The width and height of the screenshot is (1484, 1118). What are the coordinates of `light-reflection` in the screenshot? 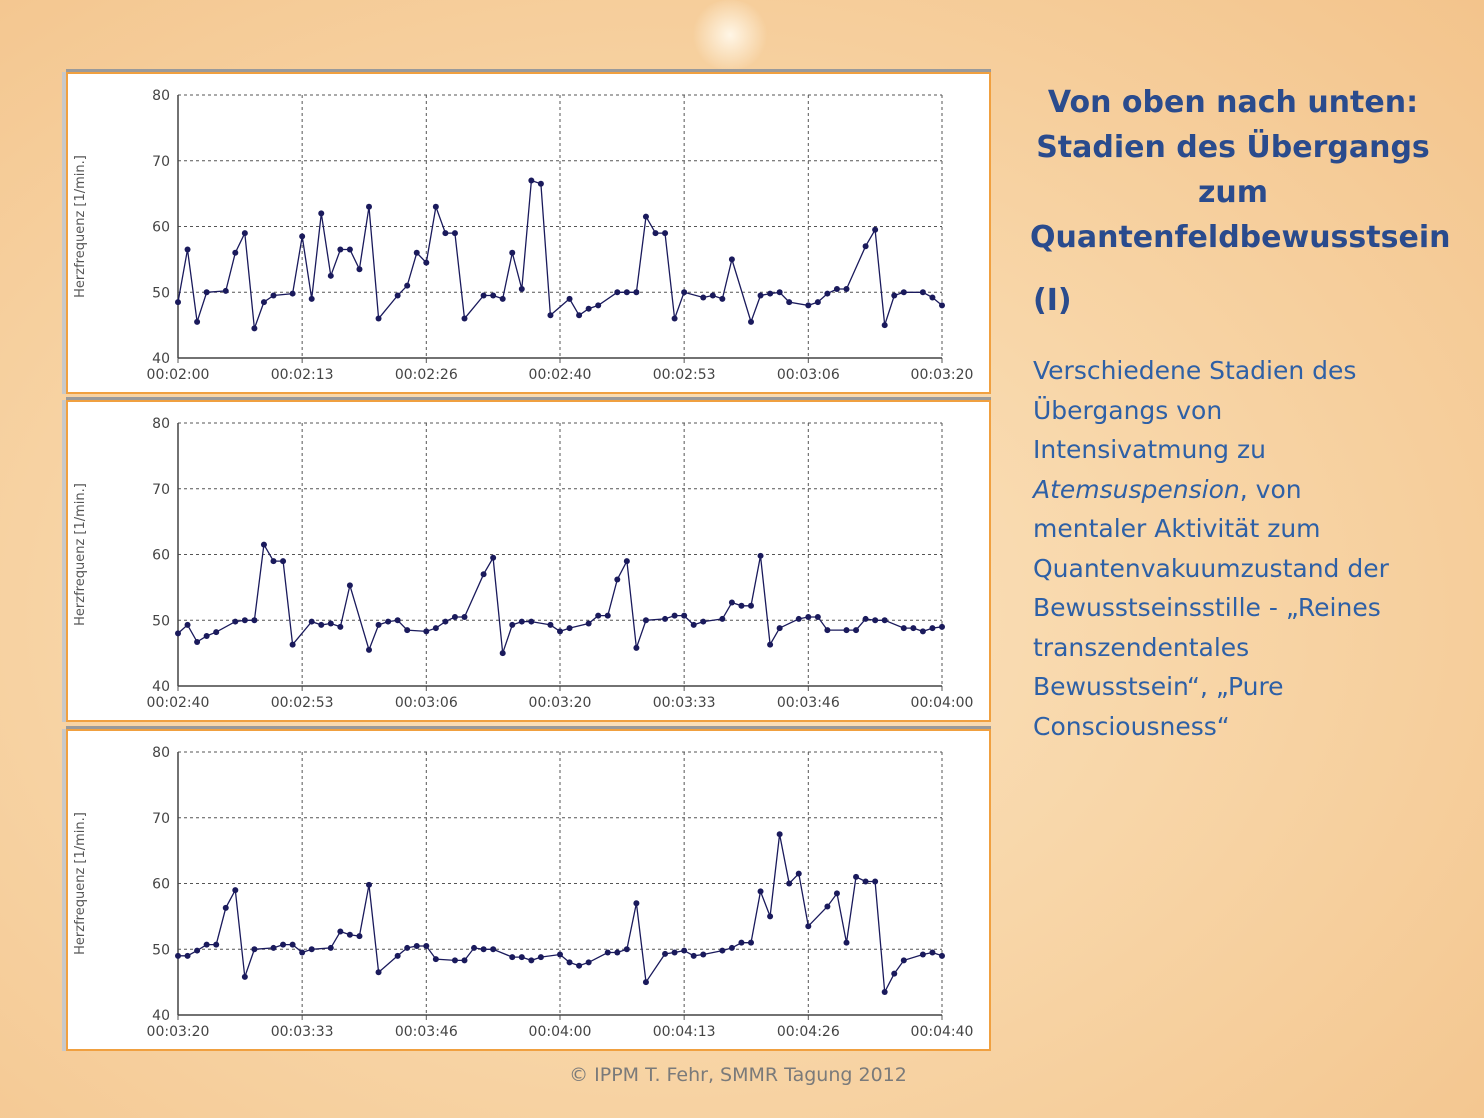 It's located at (730, 35).